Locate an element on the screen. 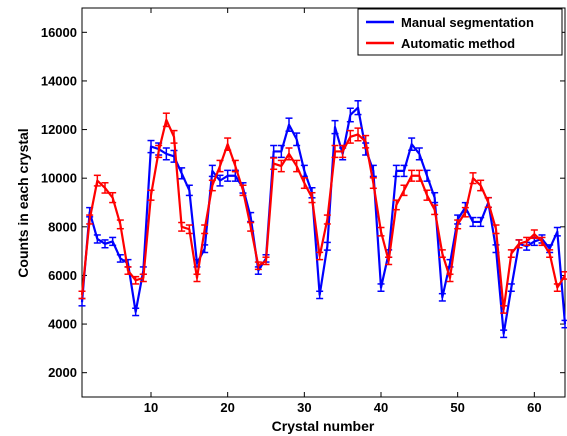 The height and width of the screenshot is (436, 567). y-tick-label: 2000 is located at coordinates (62, 372).